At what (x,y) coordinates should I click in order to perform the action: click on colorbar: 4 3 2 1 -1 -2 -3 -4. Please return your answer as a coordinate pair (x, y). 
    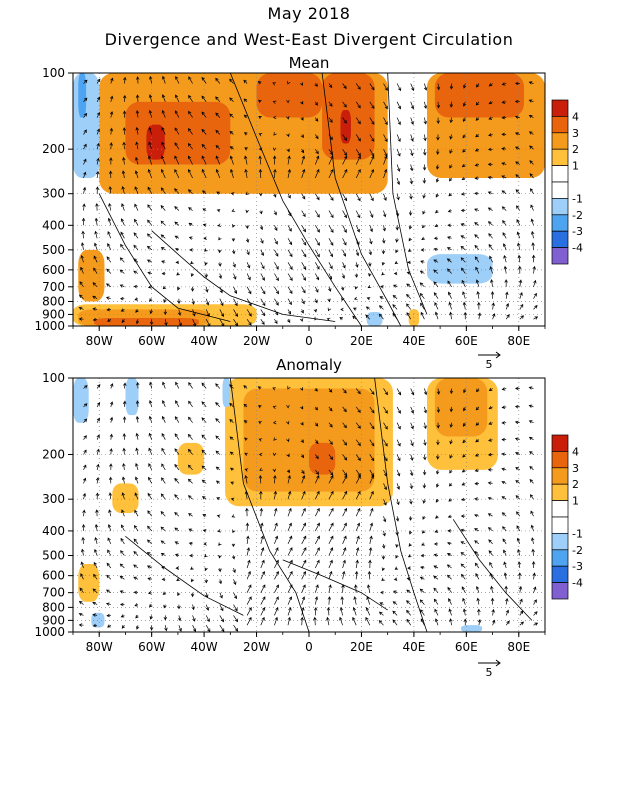
    Looking at the image, I should click on (567, 517).